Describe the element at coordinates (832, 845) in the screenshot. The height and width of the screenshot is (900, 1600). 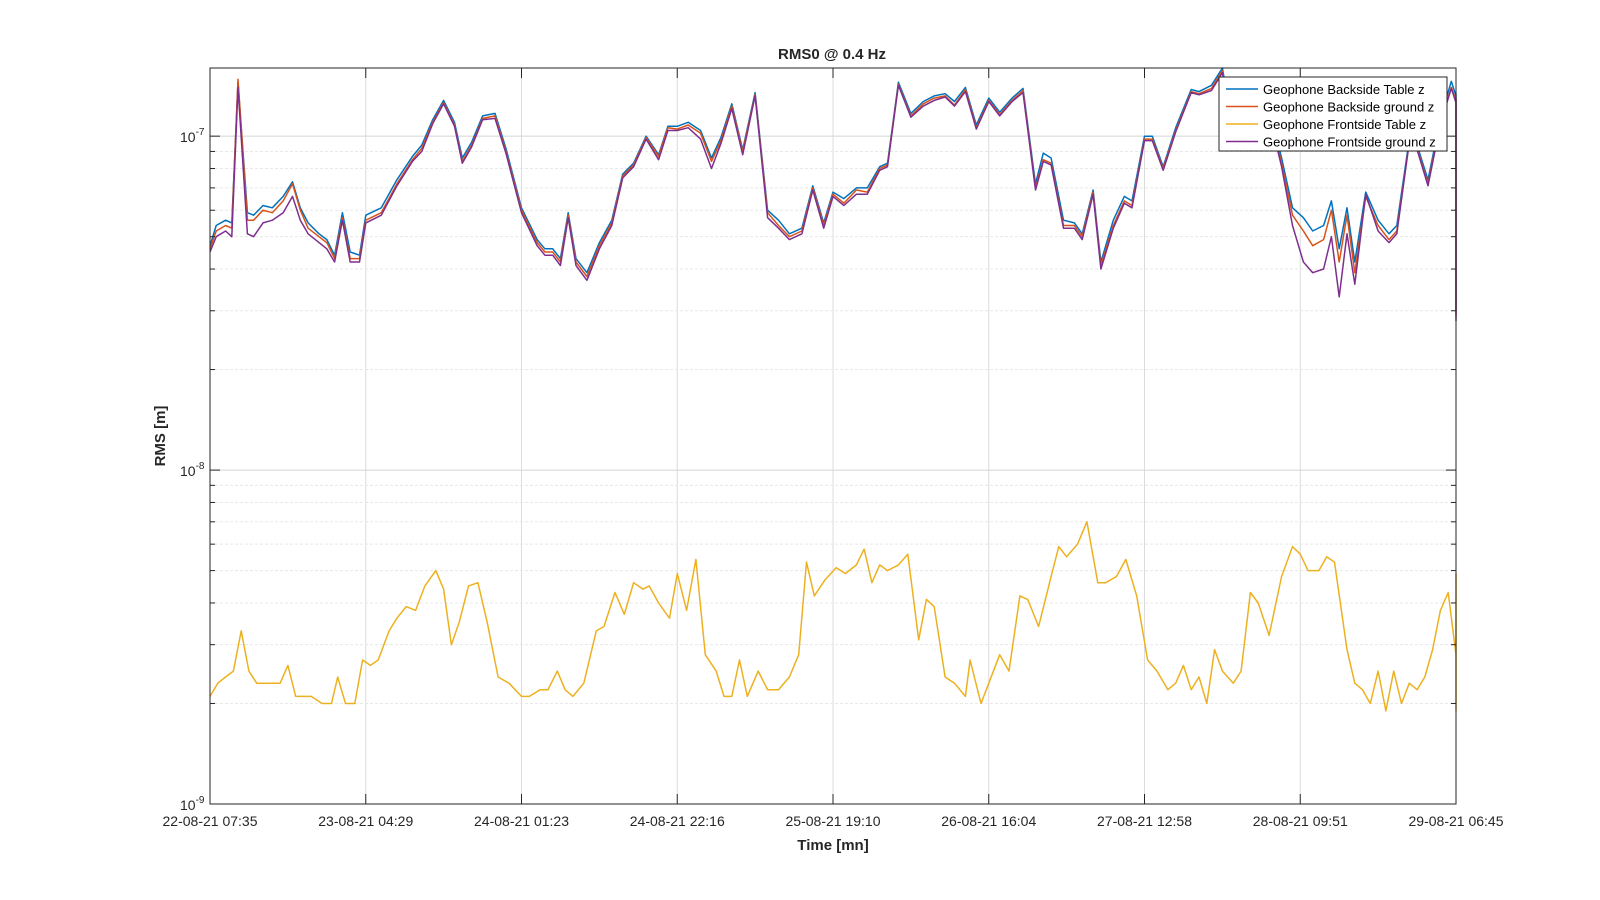
I see `x-axis-label: Time [mn]` at that location.